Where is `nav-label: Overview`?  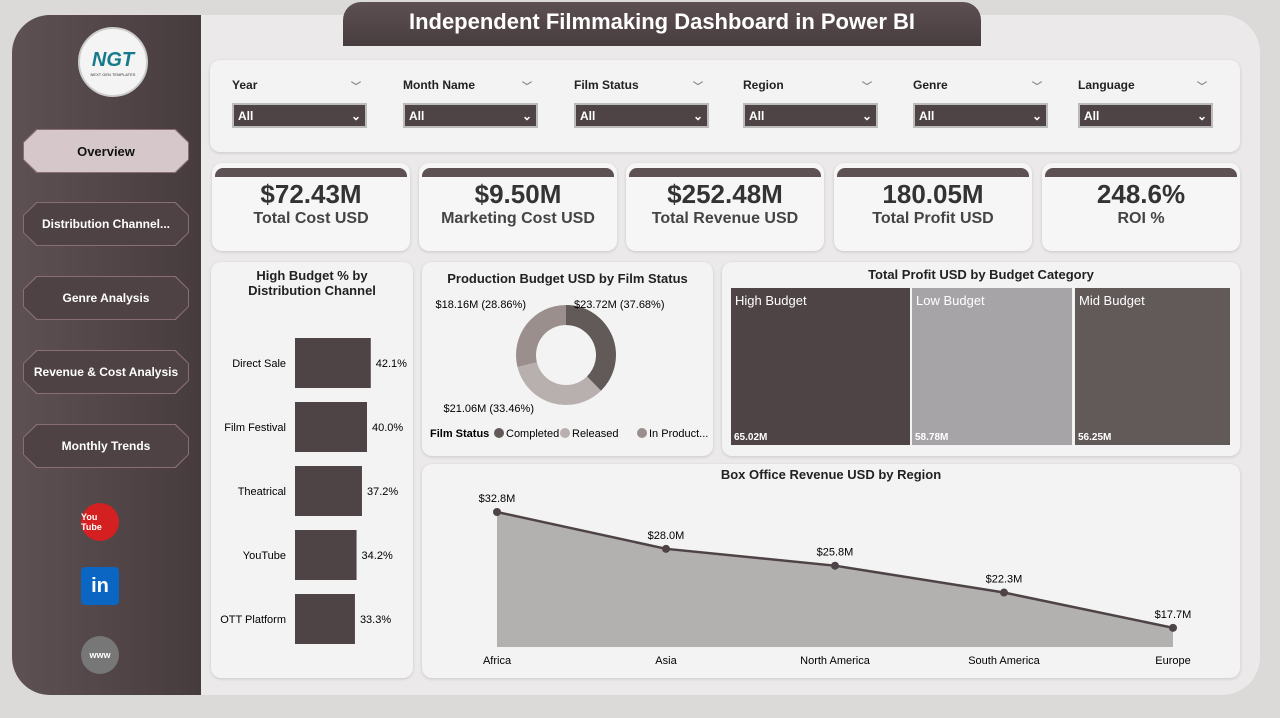 nav-label: Overview is located at coordinates (106, 151).